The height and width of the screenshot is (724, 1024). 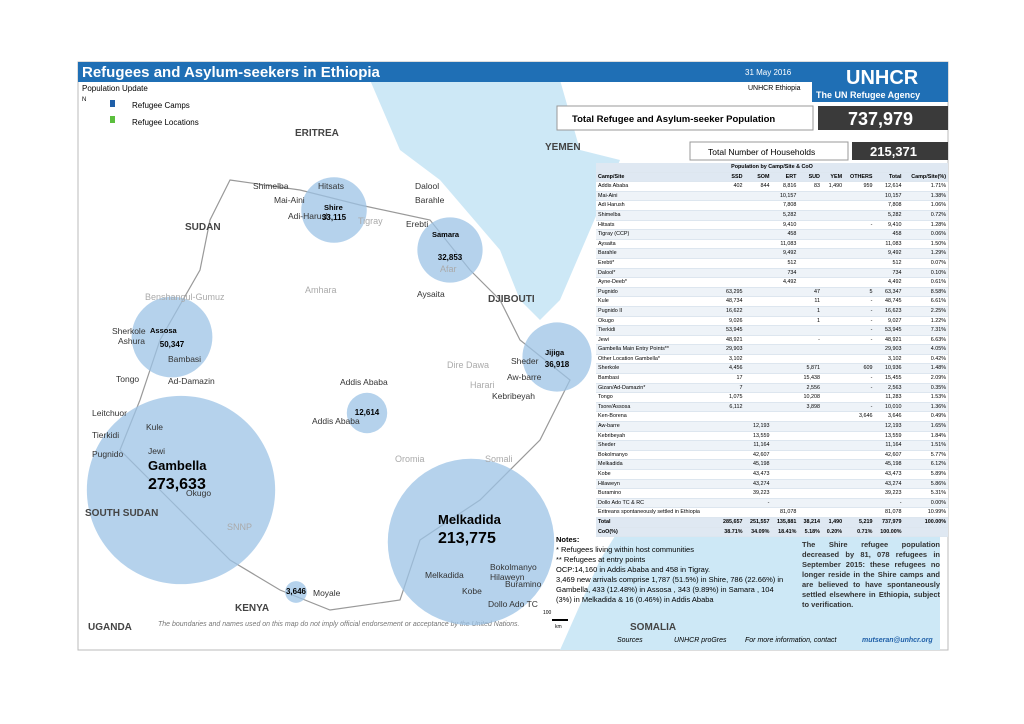 What do you see at coordinates (882, 78) in the screenshot?
I see `logo: UNHCR` at bounding box center [882, 78].